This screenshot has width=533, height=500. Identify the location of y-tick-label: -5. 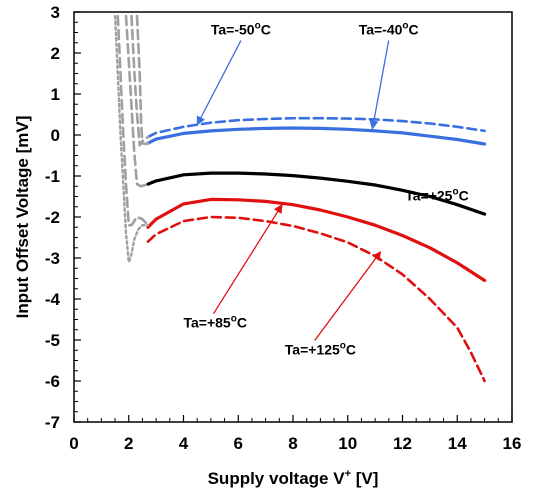
(52, 340).